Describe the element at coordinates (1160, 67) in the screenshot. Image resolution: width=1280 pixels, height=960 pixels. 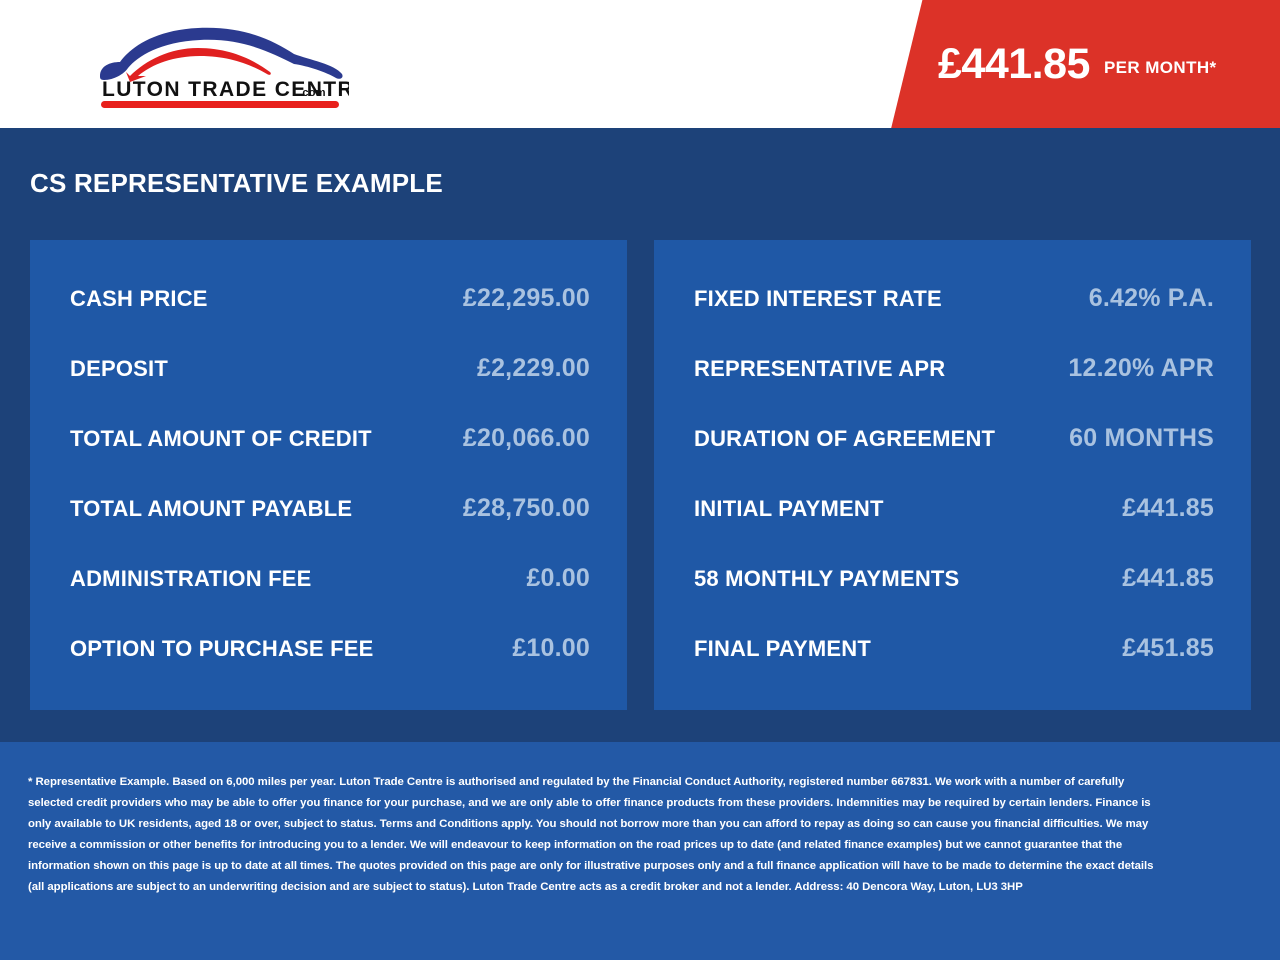
I see `monthly-price-suffix: PER MONTH*` at that location.